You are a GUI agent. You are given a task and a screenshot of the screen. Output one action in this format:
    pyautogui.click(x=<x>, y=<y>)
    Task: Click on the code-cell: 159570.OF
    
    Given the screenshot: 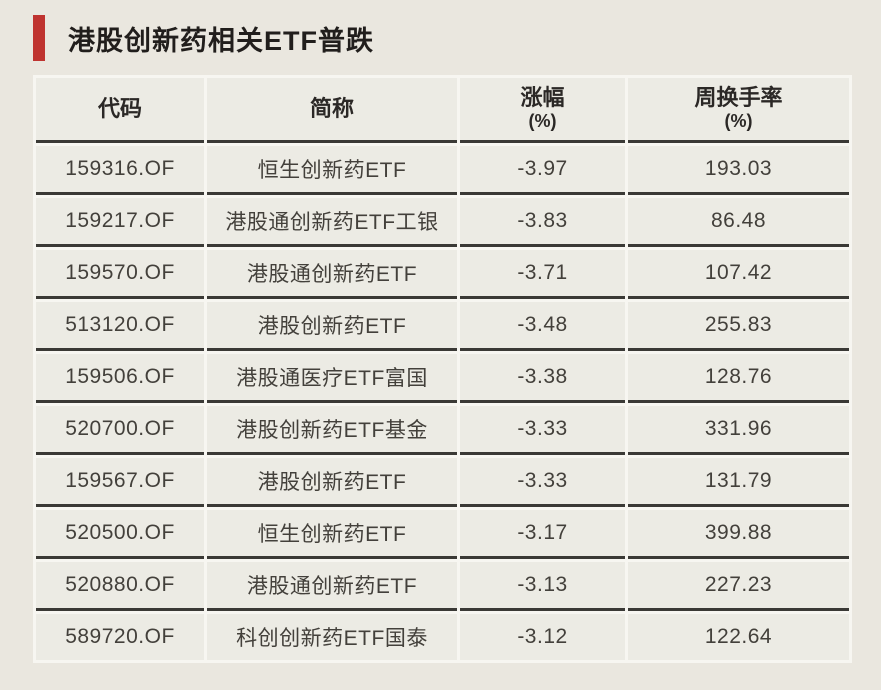 What is the action you would take?
    pyautogui.click(x=120, y=274)
    